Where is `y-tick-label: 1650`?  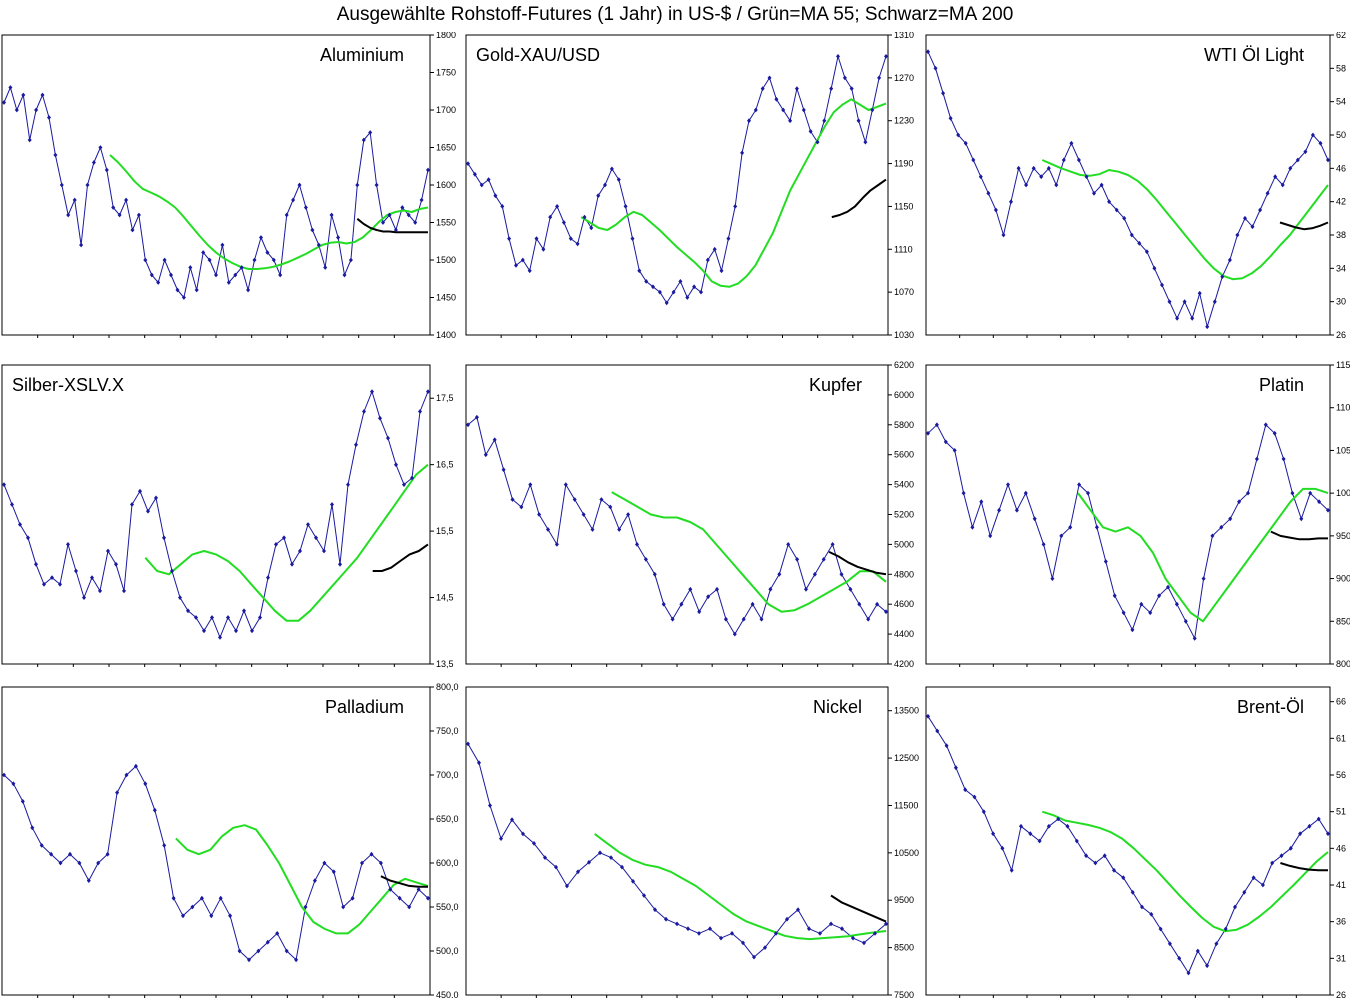
y-tick-label: 1650 is located at coordinates (446, 148).